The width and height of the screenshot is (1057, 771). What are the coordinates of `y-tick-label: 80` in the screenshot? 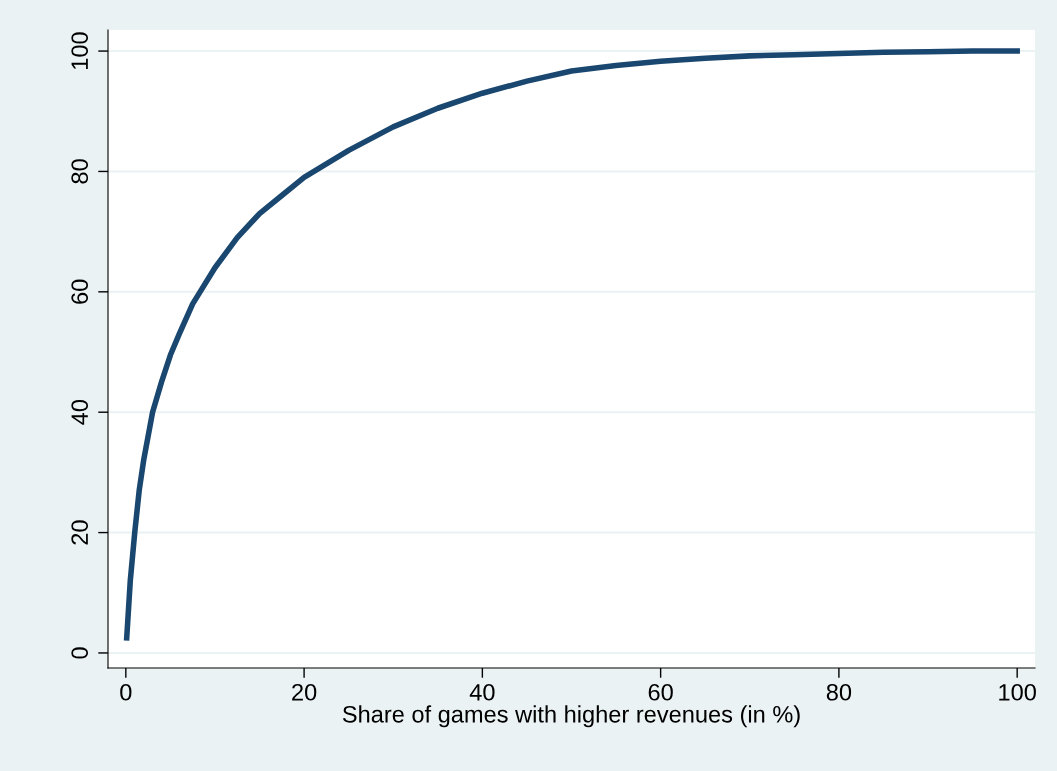 It's located at (80, 171).